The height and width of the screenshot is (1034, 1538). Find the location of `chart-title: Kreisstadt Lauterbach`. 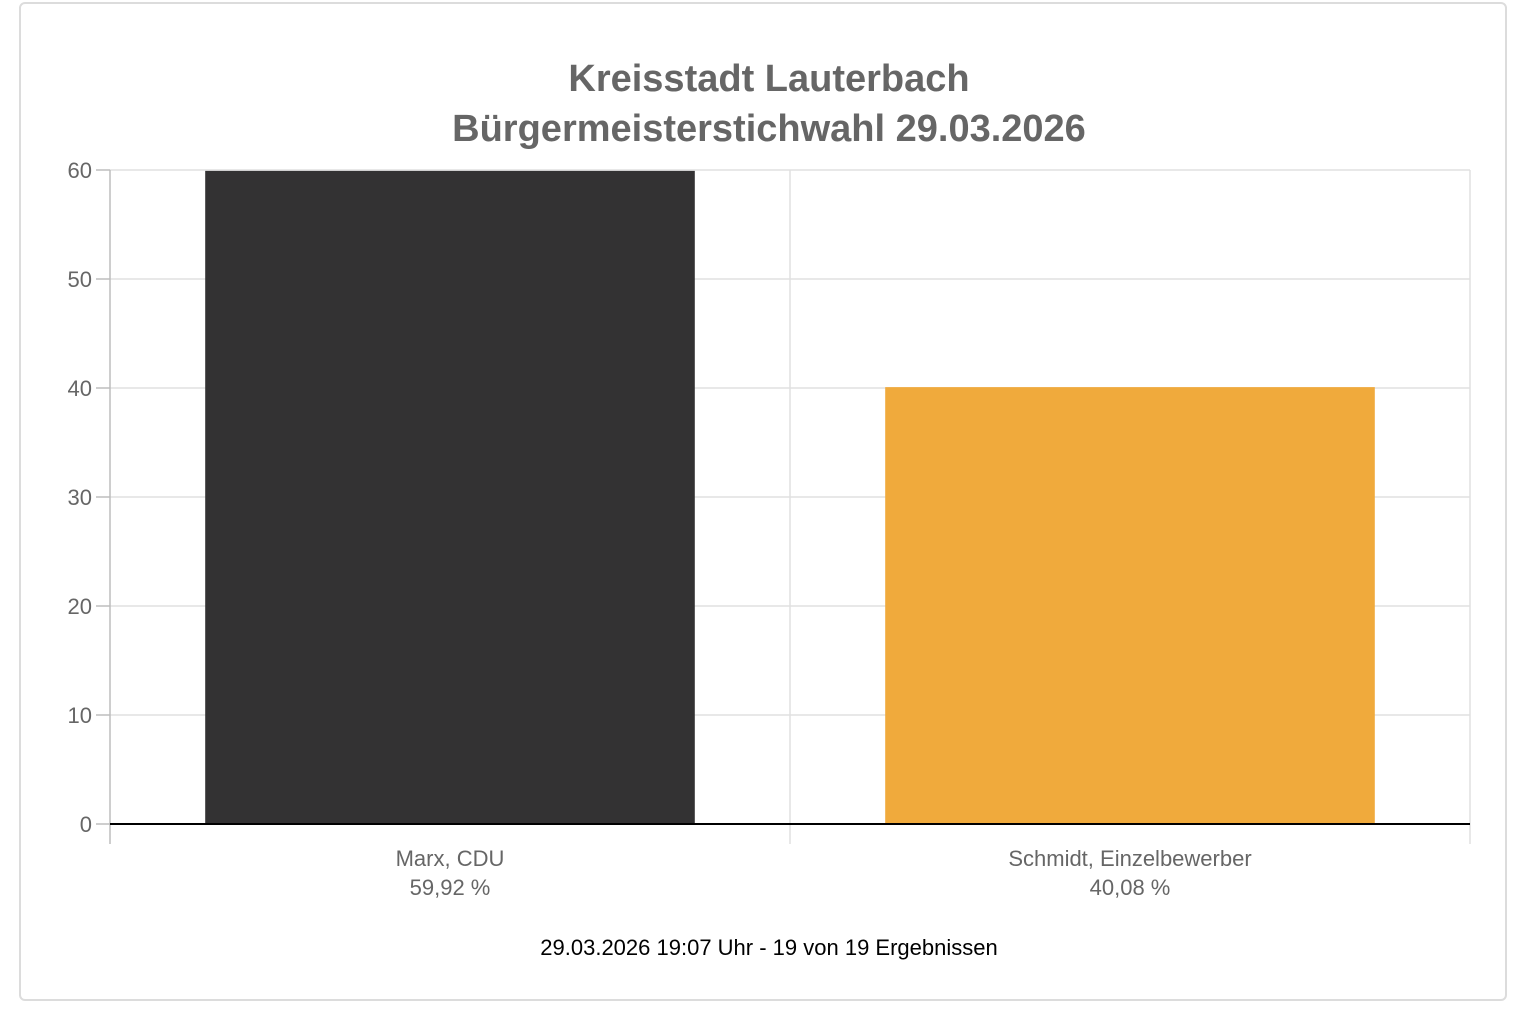

chart-title: Kreisstadt Lauterbach is located at coordinates (769, 79).